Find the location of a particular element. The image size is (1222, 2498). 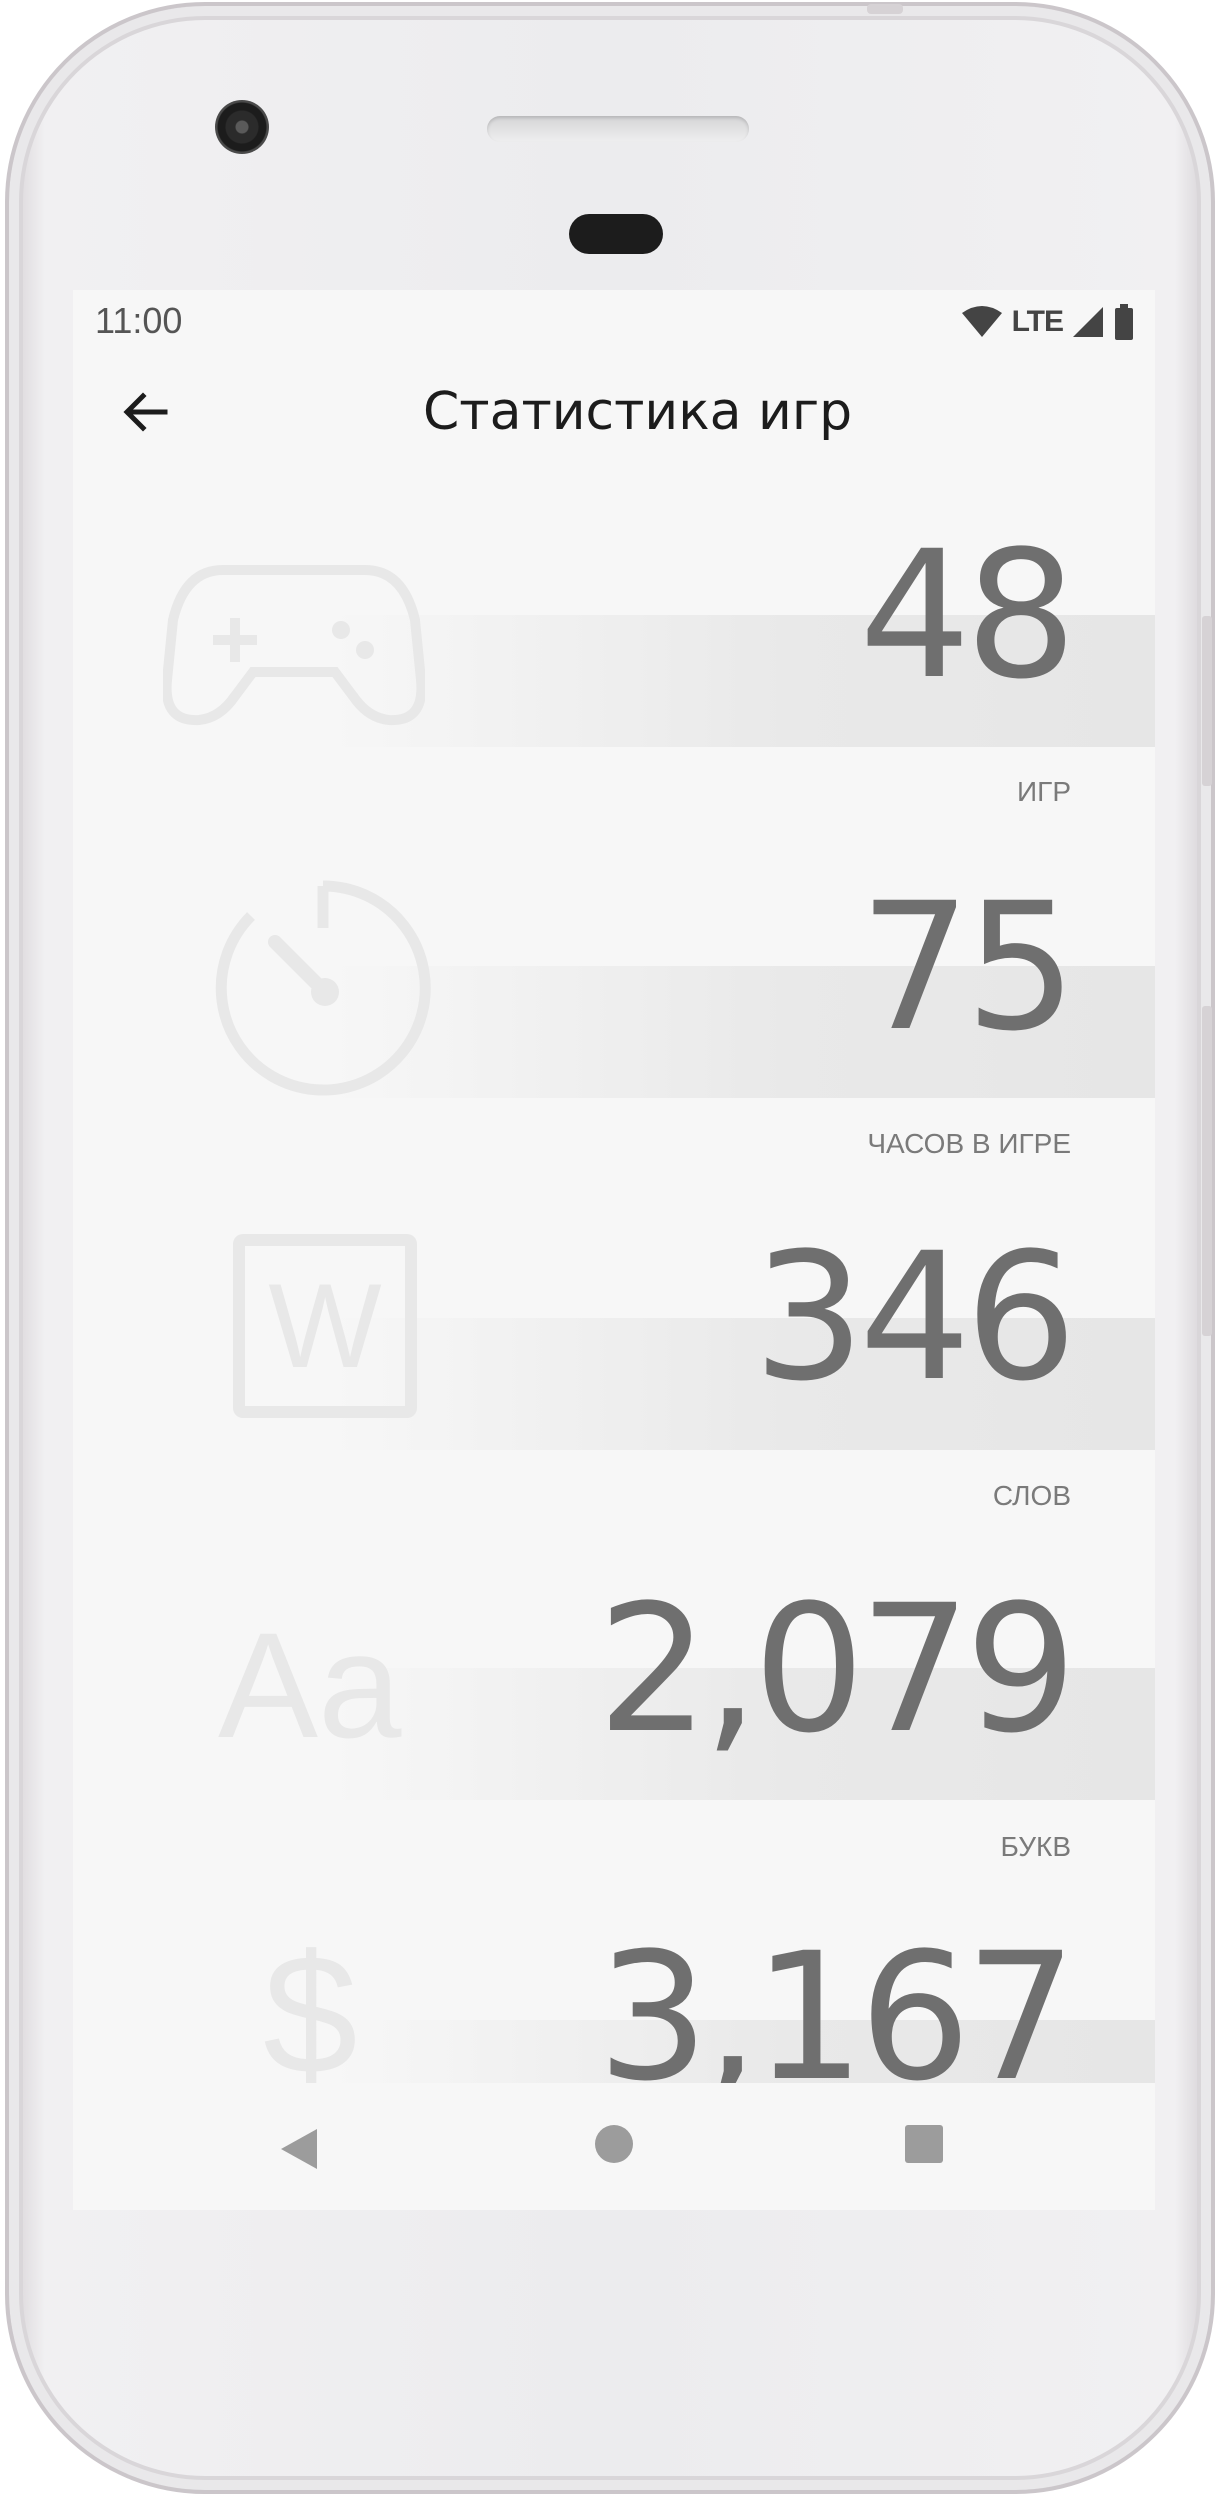

stat-label-hours: ЧАСОВ В ИГРЕ is located at coordinates (969, 1143).